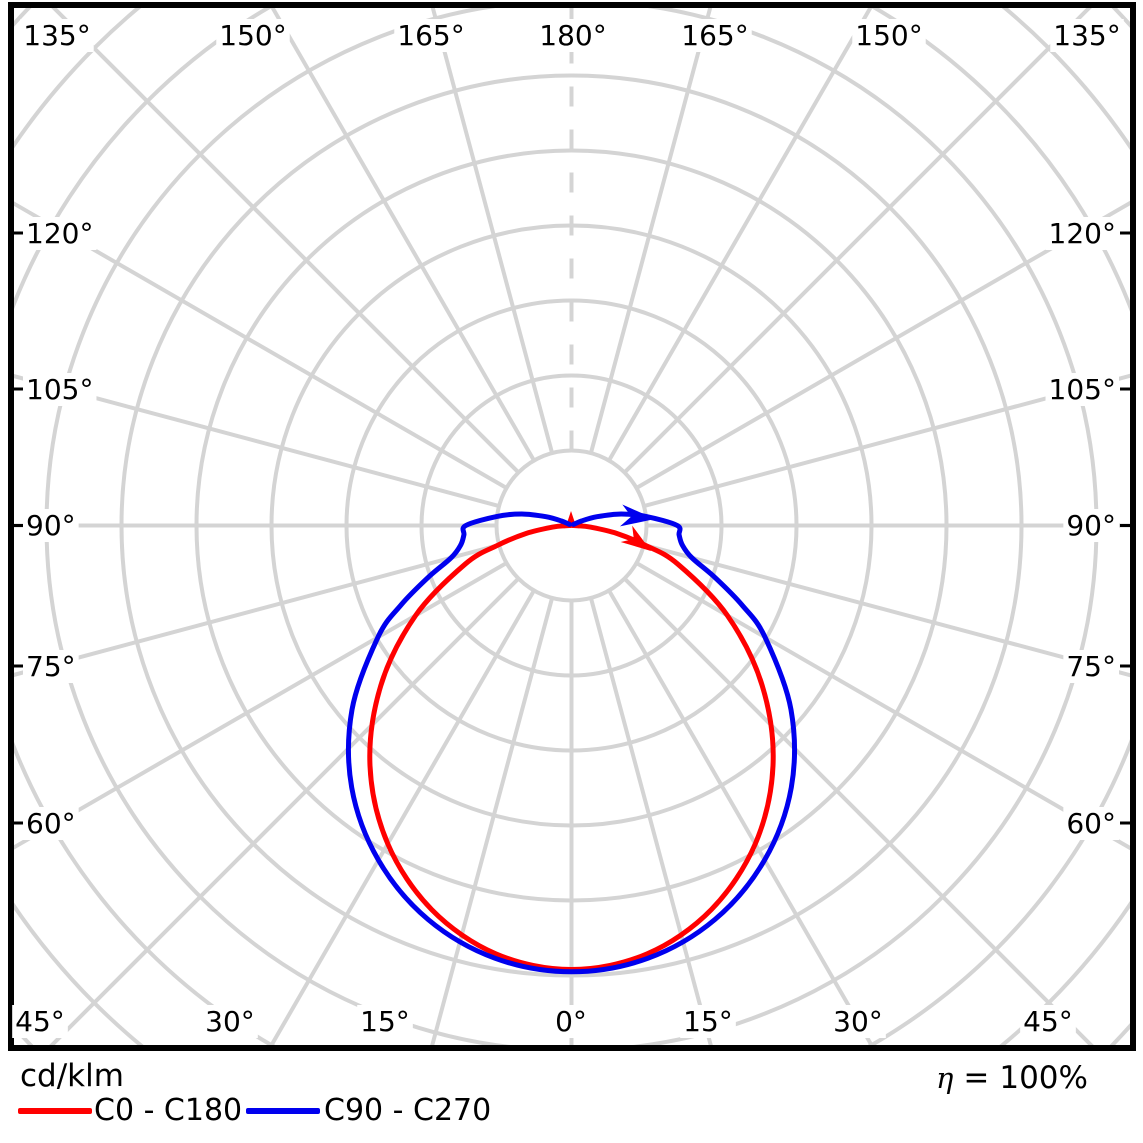 The image size is (1143, 1143). I want to click on legend-swatch-c90-c270, so click(283, 1111).